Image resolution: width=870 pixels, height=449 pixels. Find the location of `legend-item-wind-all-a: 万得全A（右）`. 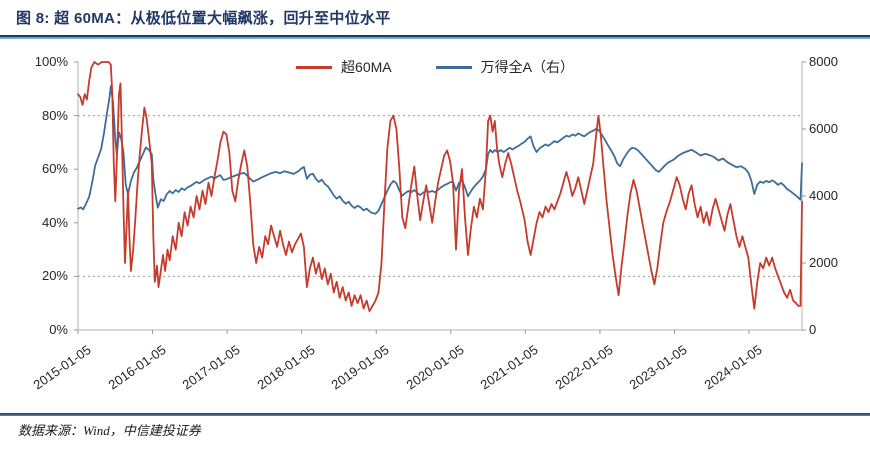

legend-item-wind-all-a: 万得全A（右） is located at coordinates (504, 67).